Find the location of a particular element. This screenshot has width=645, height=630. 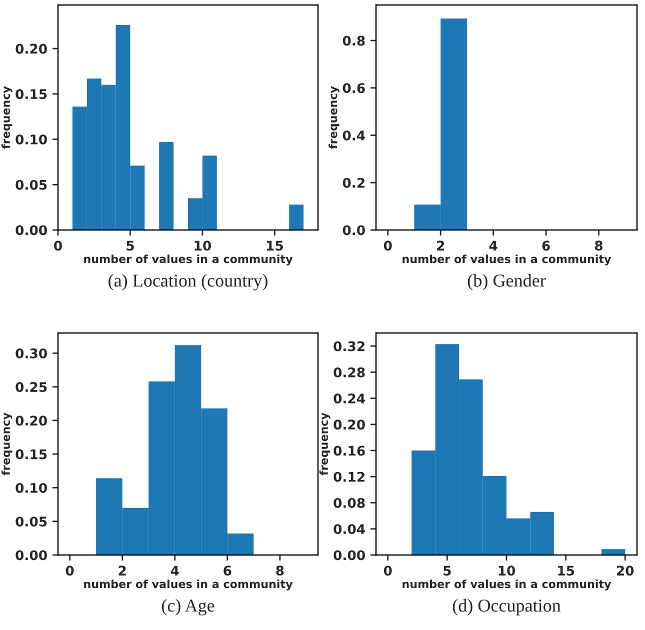

y-tick-label: 0.04 is located at coordinates (349, 529).